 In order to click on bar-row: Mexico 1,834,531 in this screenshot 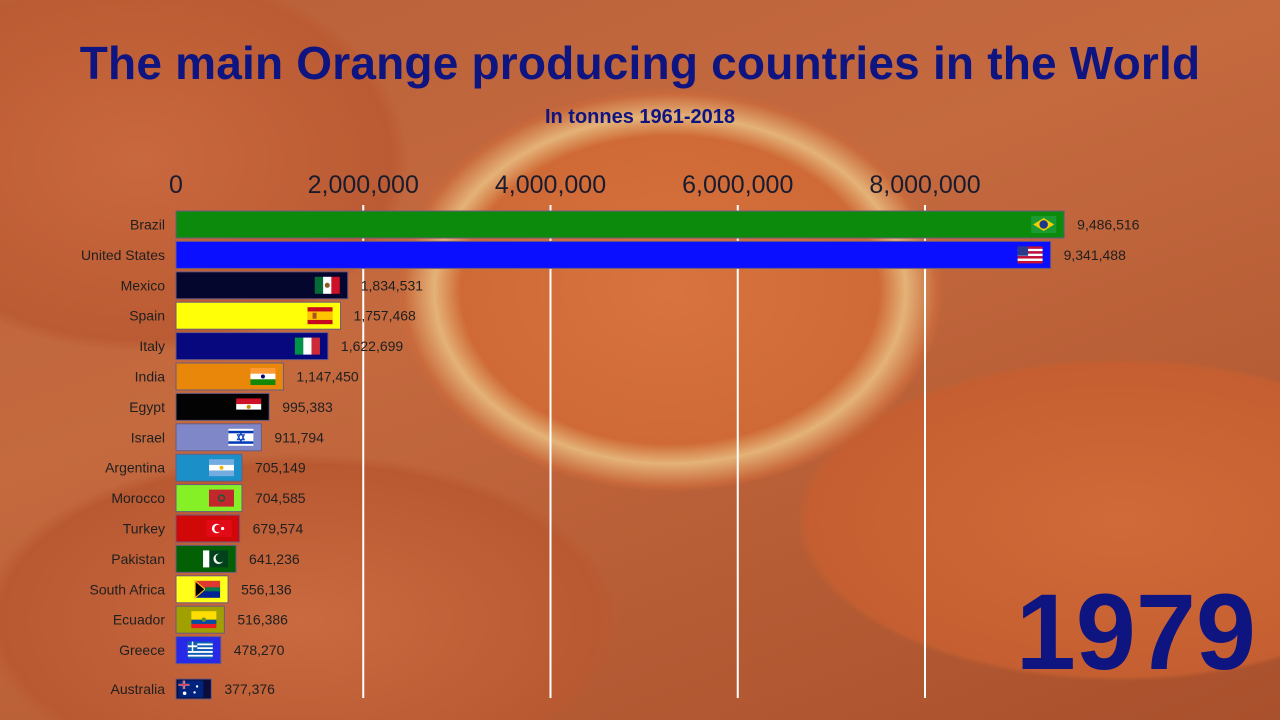, I will do `click(272, 285)`.